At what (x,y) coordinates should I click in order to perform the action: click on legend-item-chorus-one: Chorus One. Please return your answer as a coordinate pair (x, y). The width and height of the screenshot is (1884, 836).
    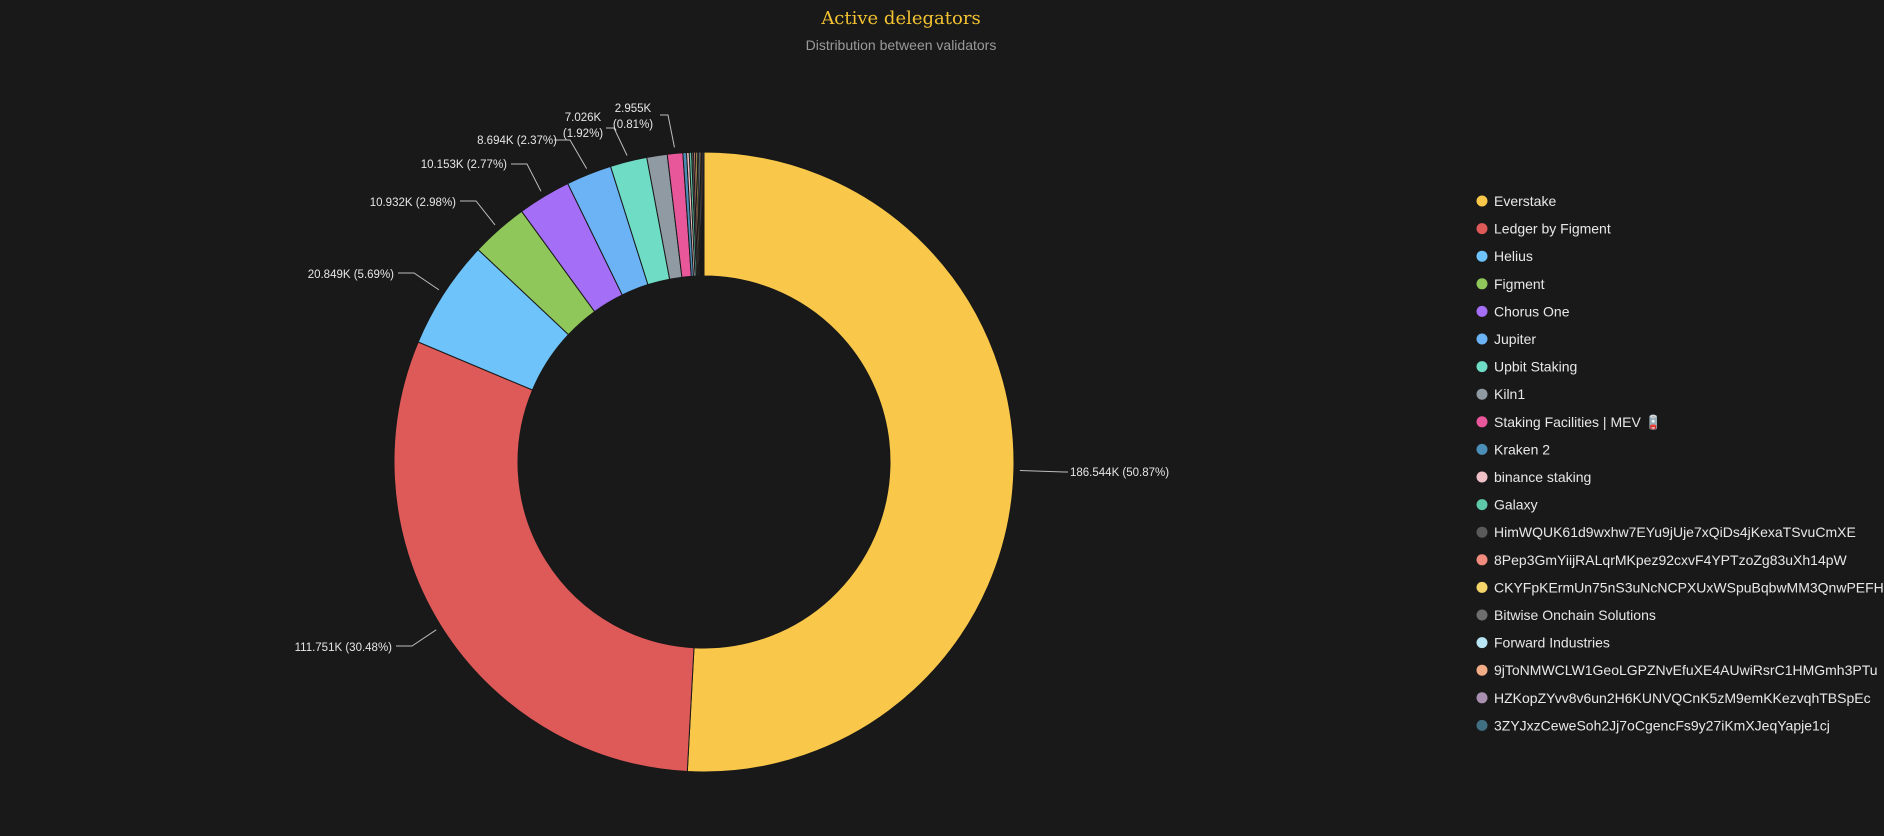
    Looking at the image, I should click on (1523, 311).